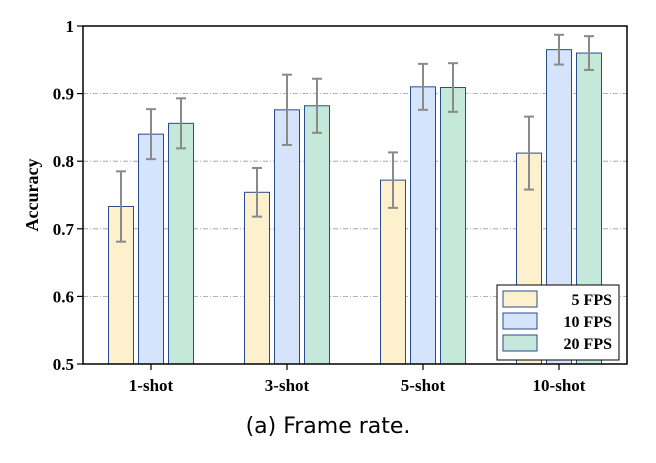 This screenshot has height=463, width=656. Describe the element at coordinates (423, 385) in the screenshot. I see `x-tick-label: 5-shot` at that location.